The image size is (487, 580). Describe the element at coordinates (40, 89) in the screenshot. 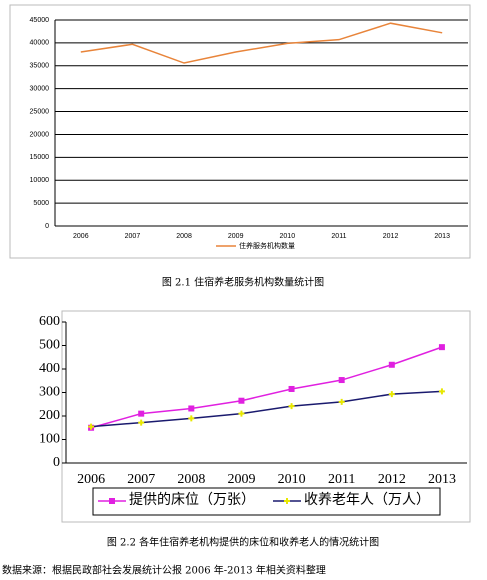

I see `y-tick-label: 30000` at that location.